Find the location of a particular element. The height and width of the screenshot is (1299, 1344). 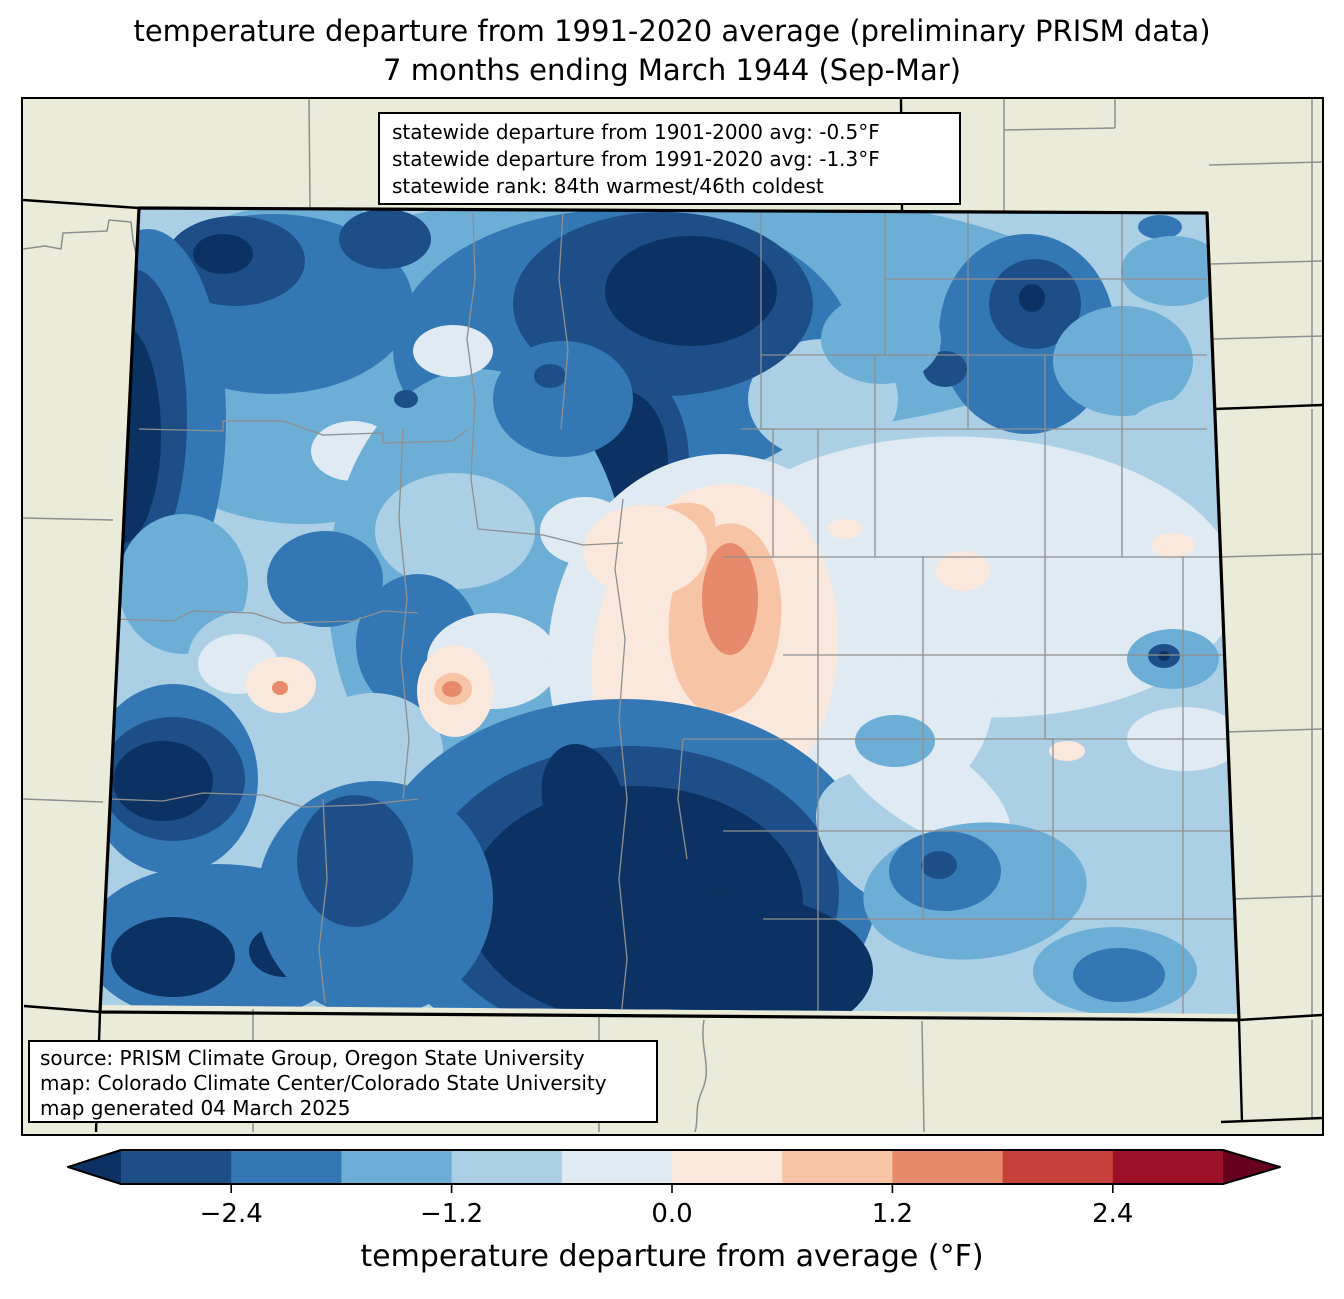

colorbar-axis-label: temperature departure from average (°F) is located at coordinates (671, 1256).